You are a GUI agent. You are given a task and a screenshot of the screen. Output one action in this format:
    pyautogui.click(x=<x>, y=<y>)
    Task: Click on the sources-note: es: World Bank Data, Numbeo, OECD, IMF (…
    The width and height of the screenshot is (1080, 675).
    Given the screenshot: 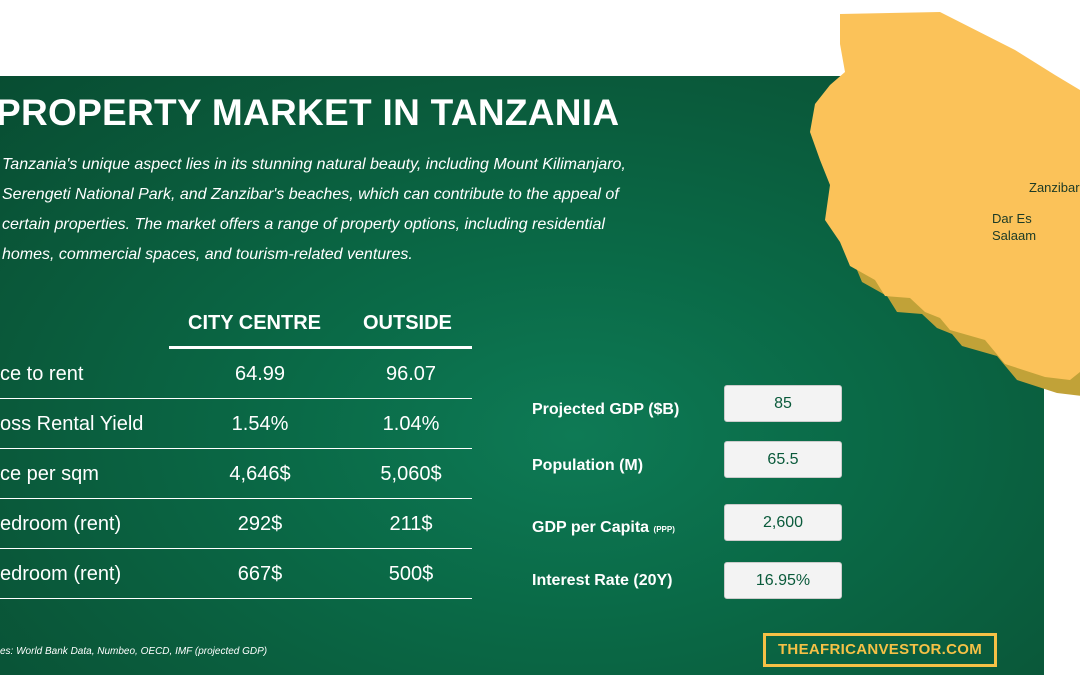 What is the action you would take?
    pyautogui.click(x=134, y=651)
    